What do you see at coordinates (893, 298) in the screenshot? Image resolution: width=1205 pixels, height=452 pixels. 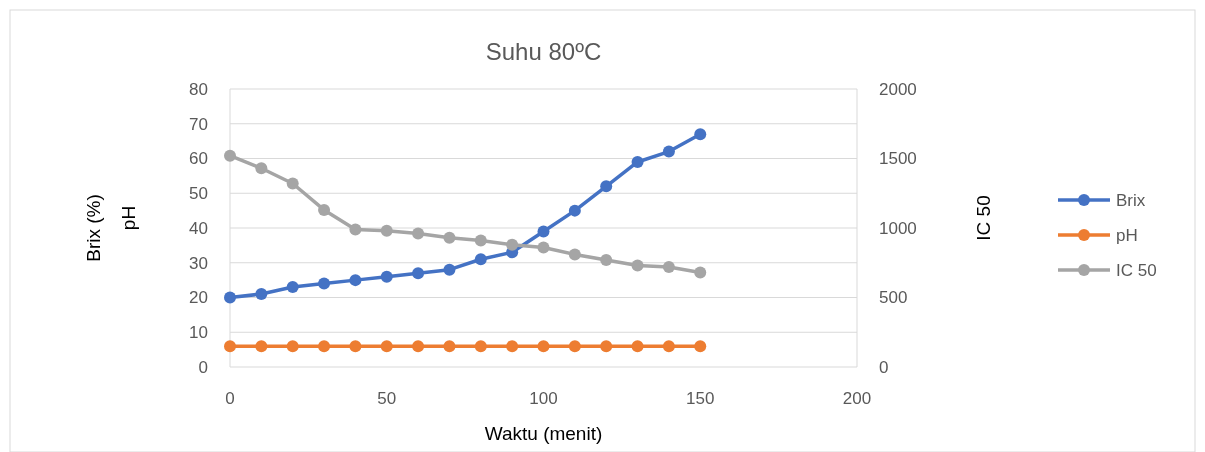 I see `y2-tick-label: 500` at bounding box center [893, 298].